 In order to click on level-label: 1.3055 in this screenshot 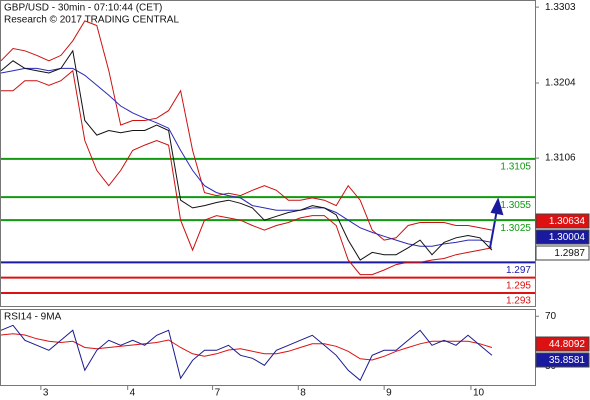, I will do `click(515, 205)`.